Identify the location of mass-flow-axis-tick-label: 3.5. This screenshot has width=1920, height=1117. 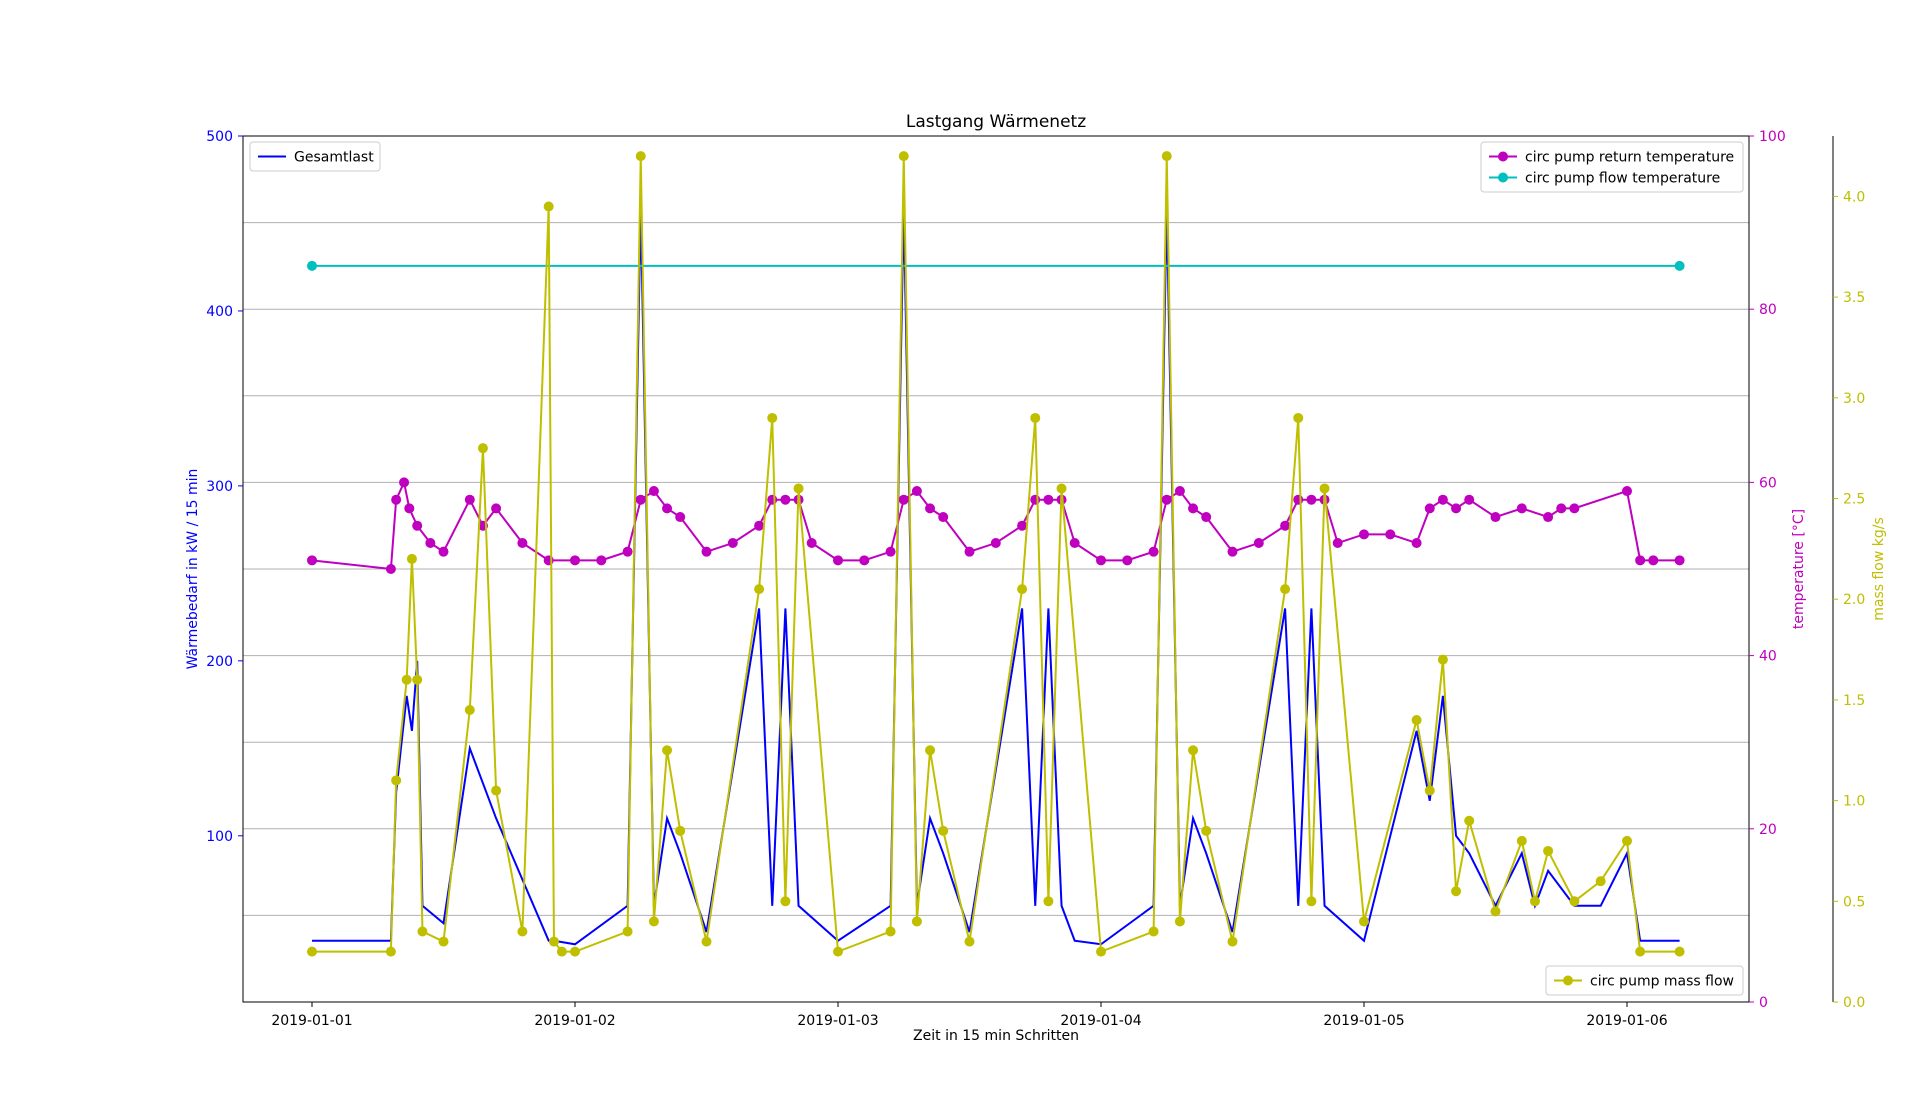
(1854, 298).